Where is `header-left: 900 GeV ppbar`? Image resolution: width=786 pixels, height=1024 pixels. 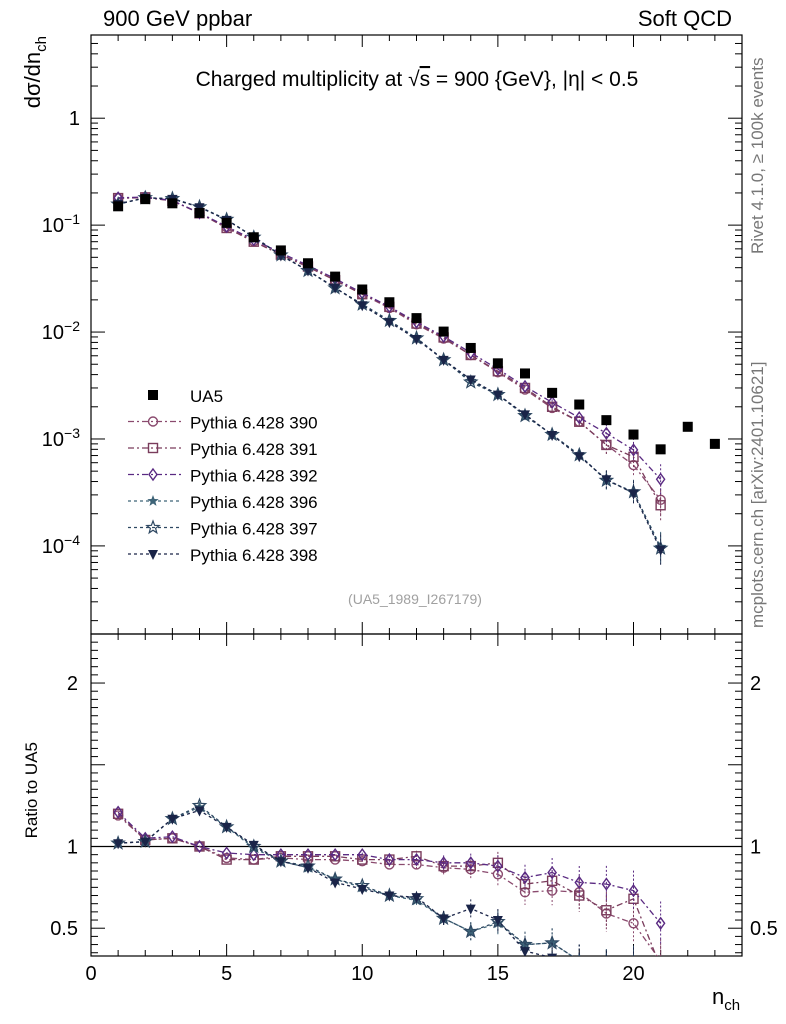
header-left: 900 GeV ppbar is located at coordinates (178, 18).